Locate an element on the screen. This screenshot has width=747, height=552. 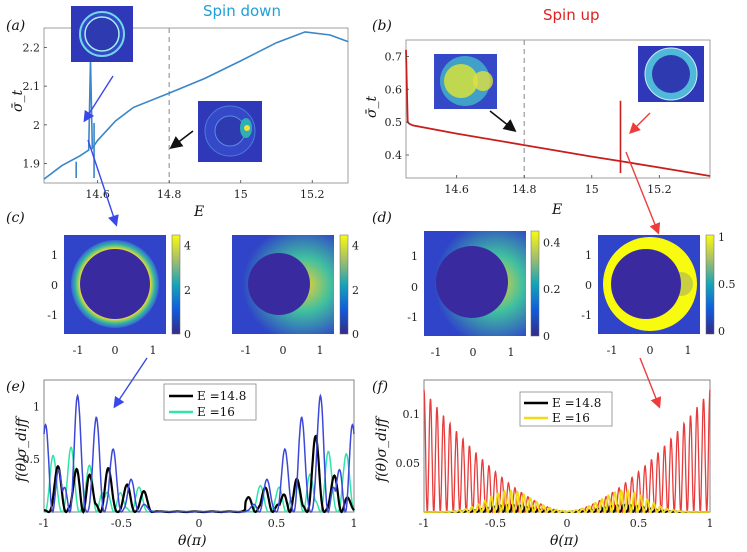
plot-a-ylabel: σ̄_t is located at coordinates (18, 100).